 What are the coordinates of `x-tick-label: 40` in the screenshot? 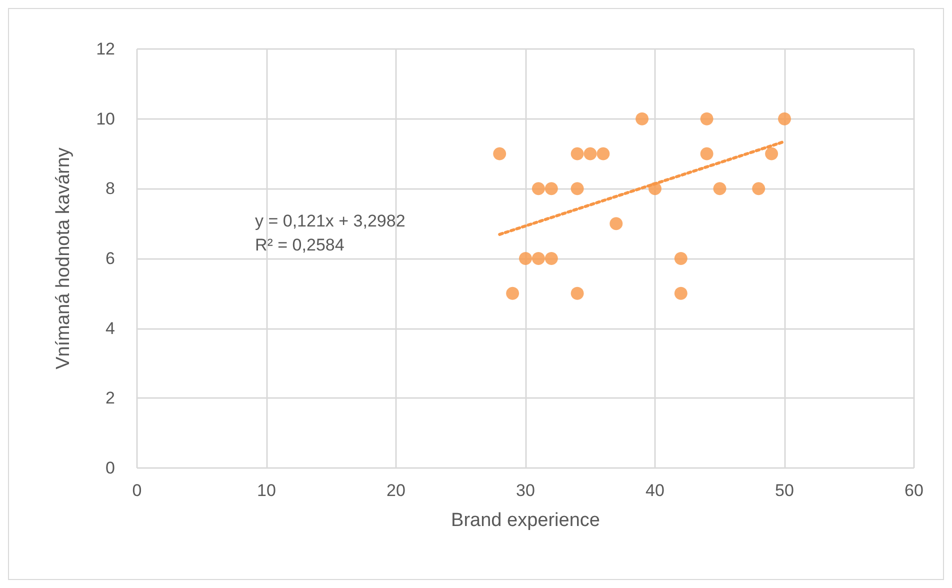 It's located at (655, 490).